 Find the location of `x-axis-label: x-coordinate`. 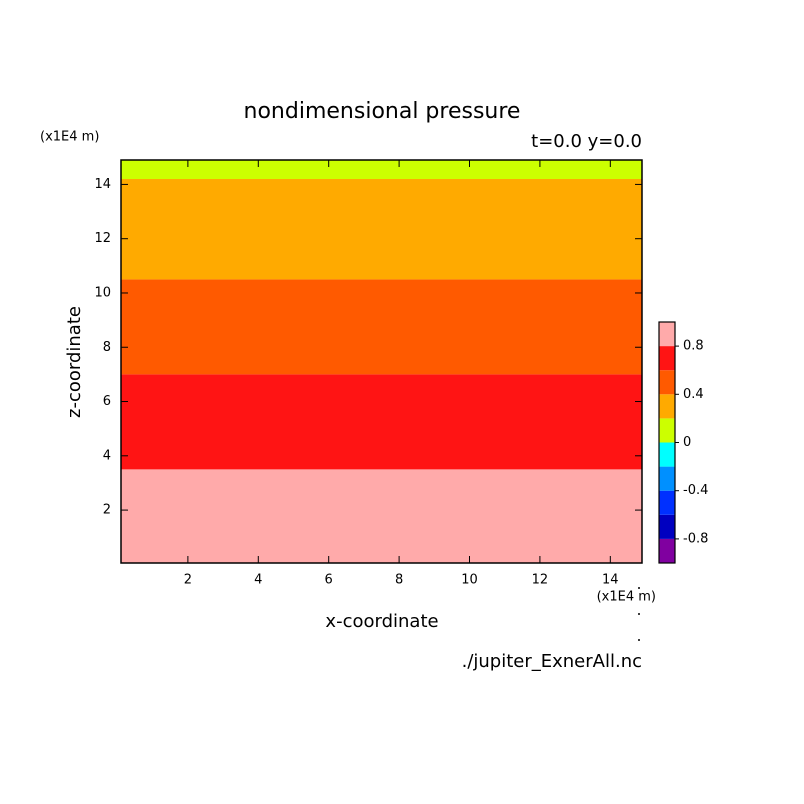

x-axis-label: x-coordinate is located at coordinates (381, 621).